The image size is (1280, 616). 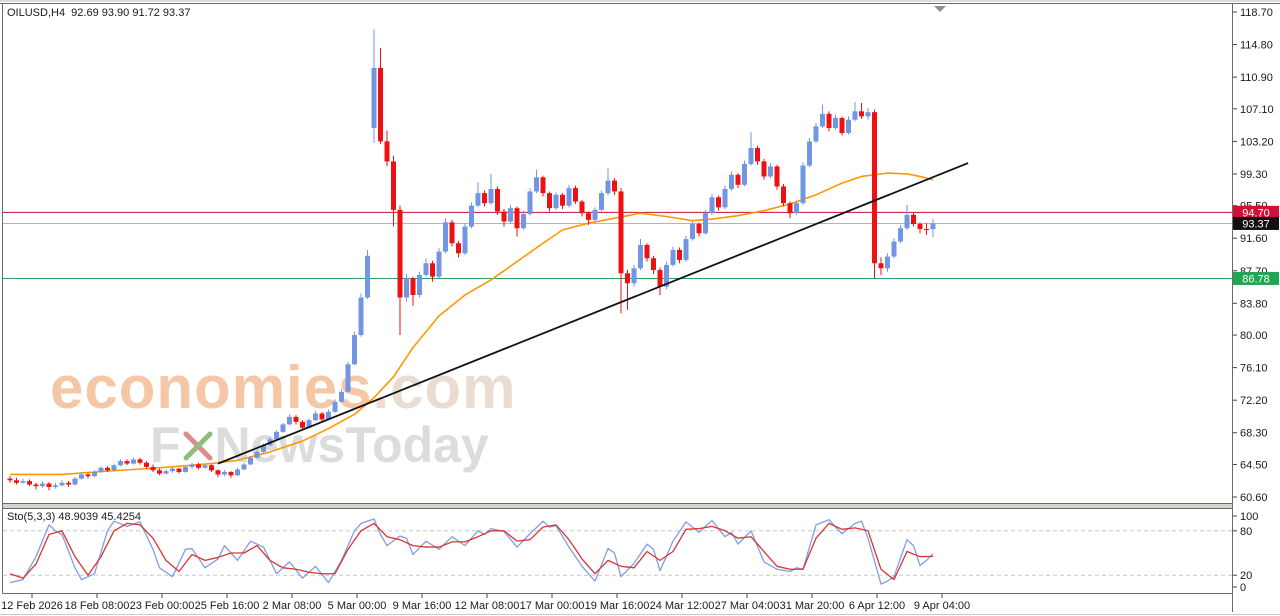 What do you see at coordinates (211, 387) in the screenshot?
I see `watermark-brand-text: economies` at bounding box center [211, 387].